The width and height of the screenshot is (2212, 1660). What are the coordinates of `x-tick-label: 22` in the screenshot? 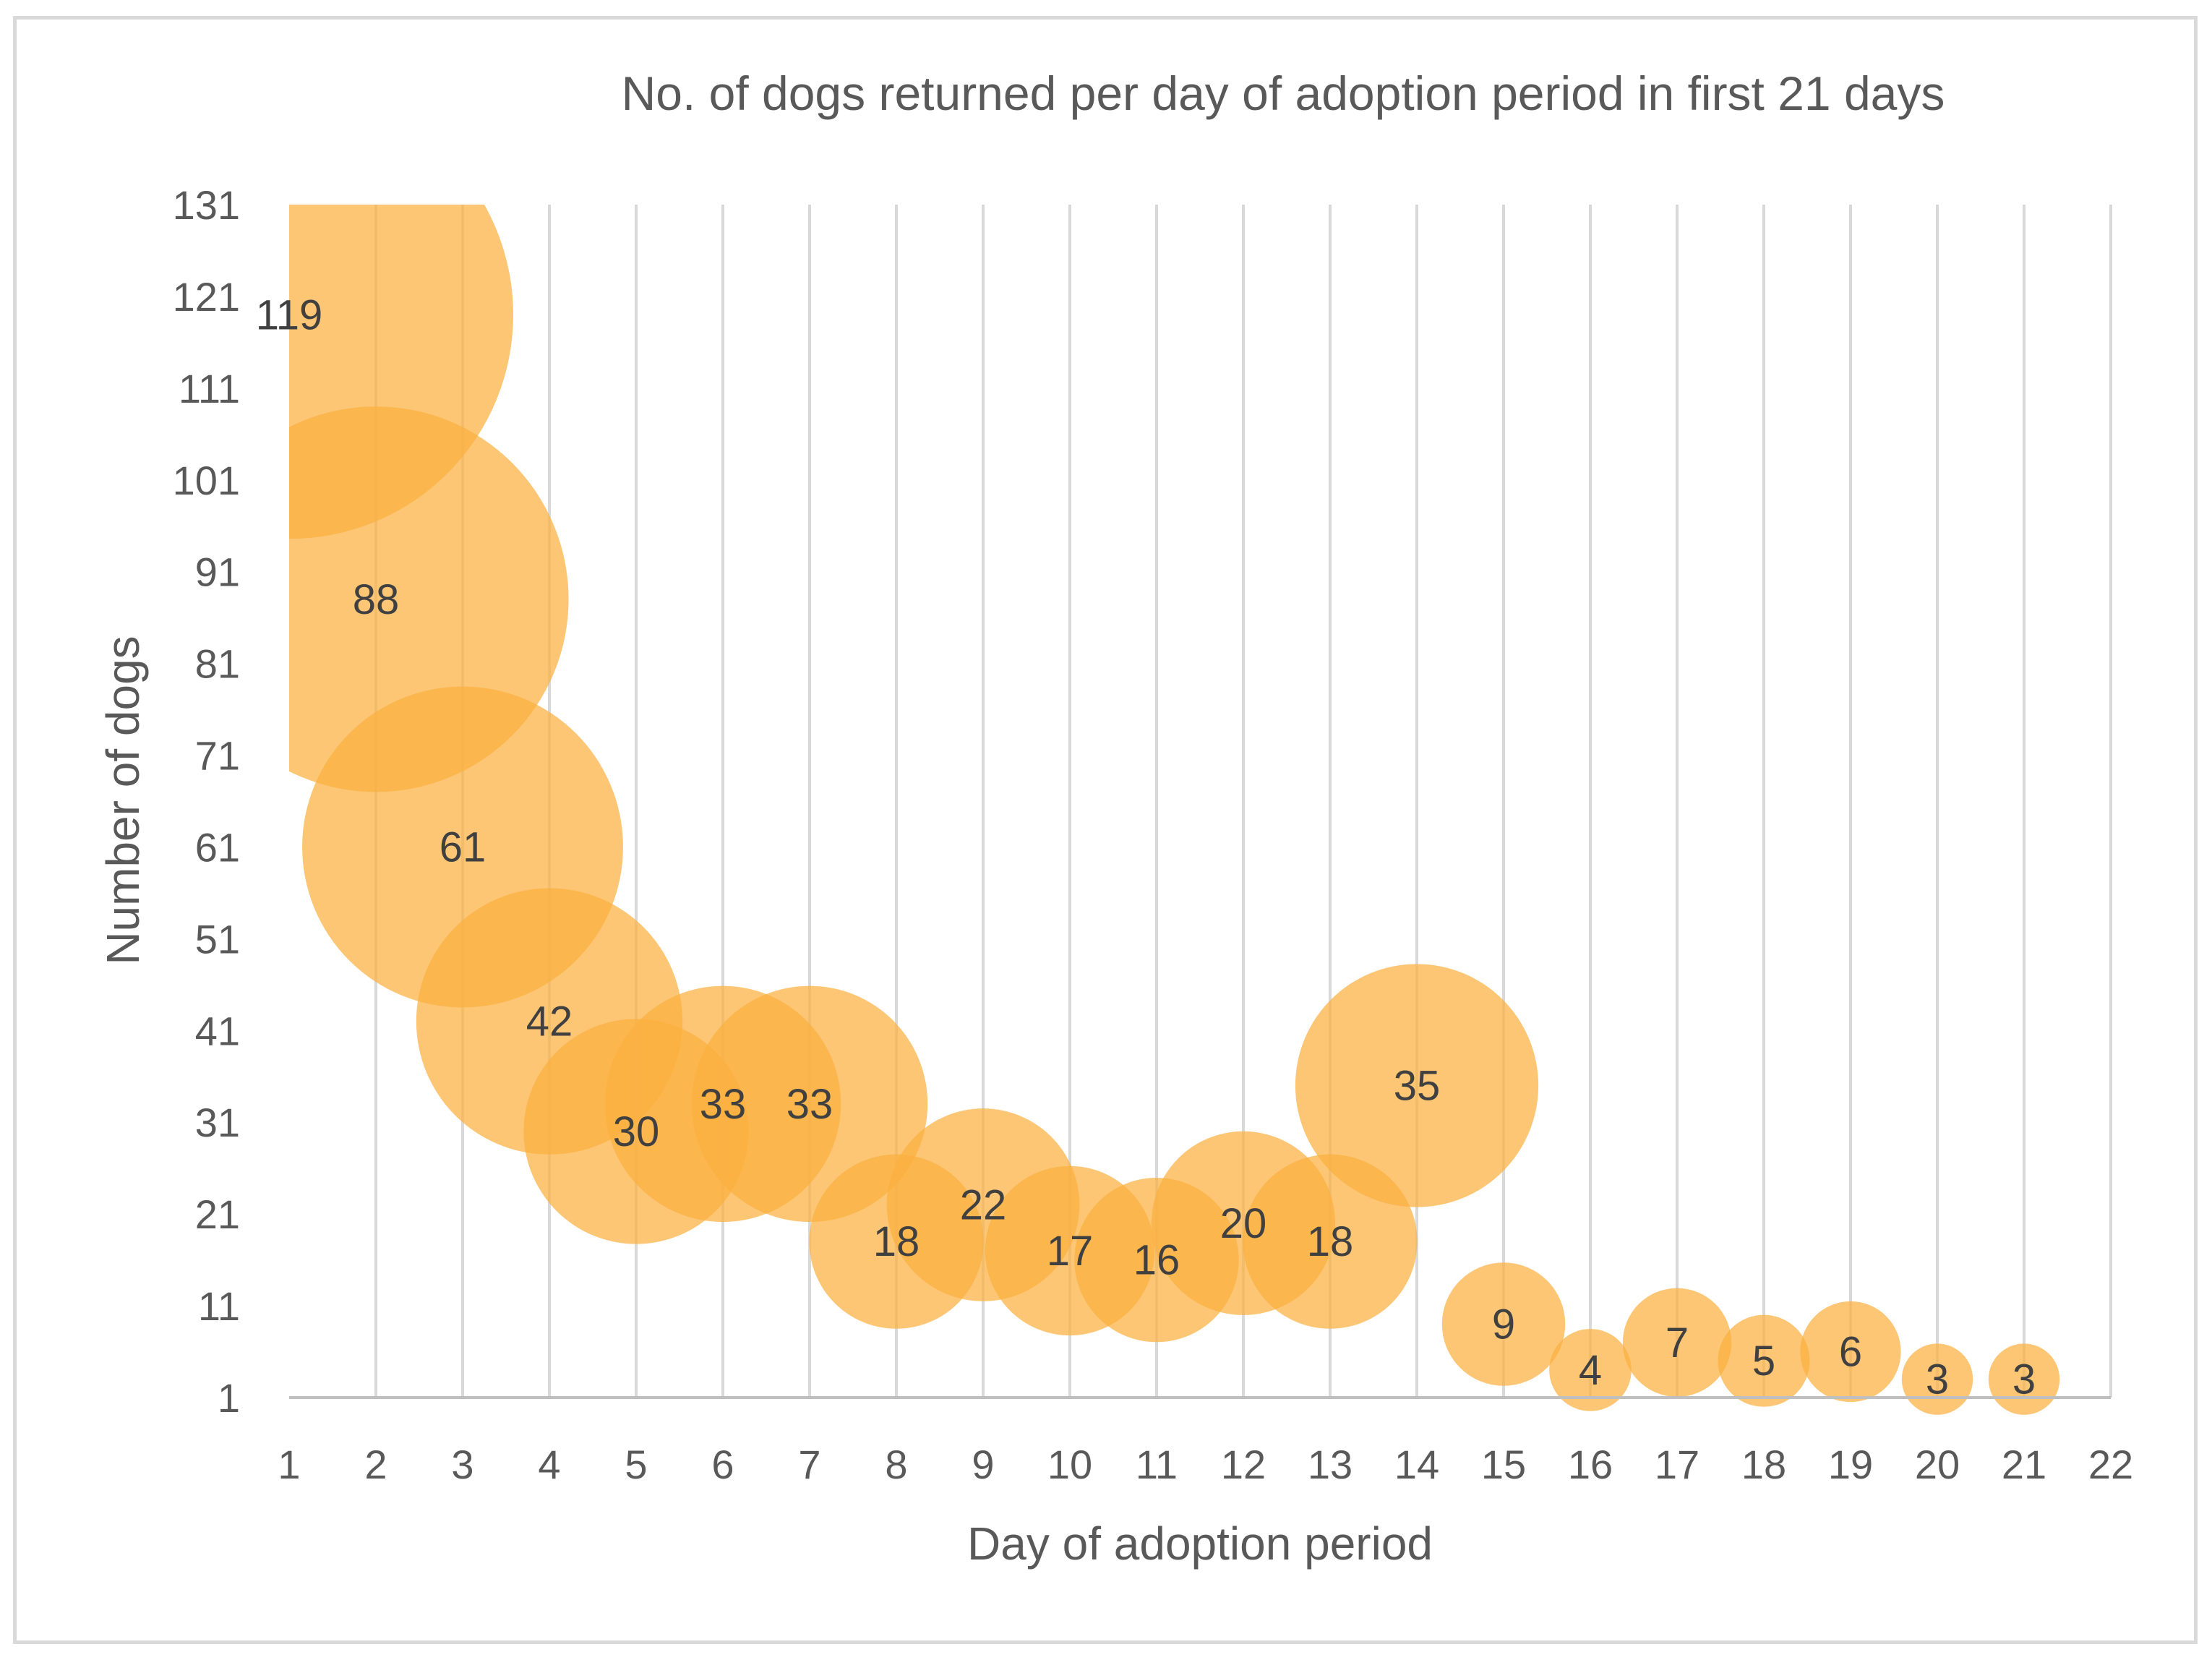 It's located at (2110, 1464).